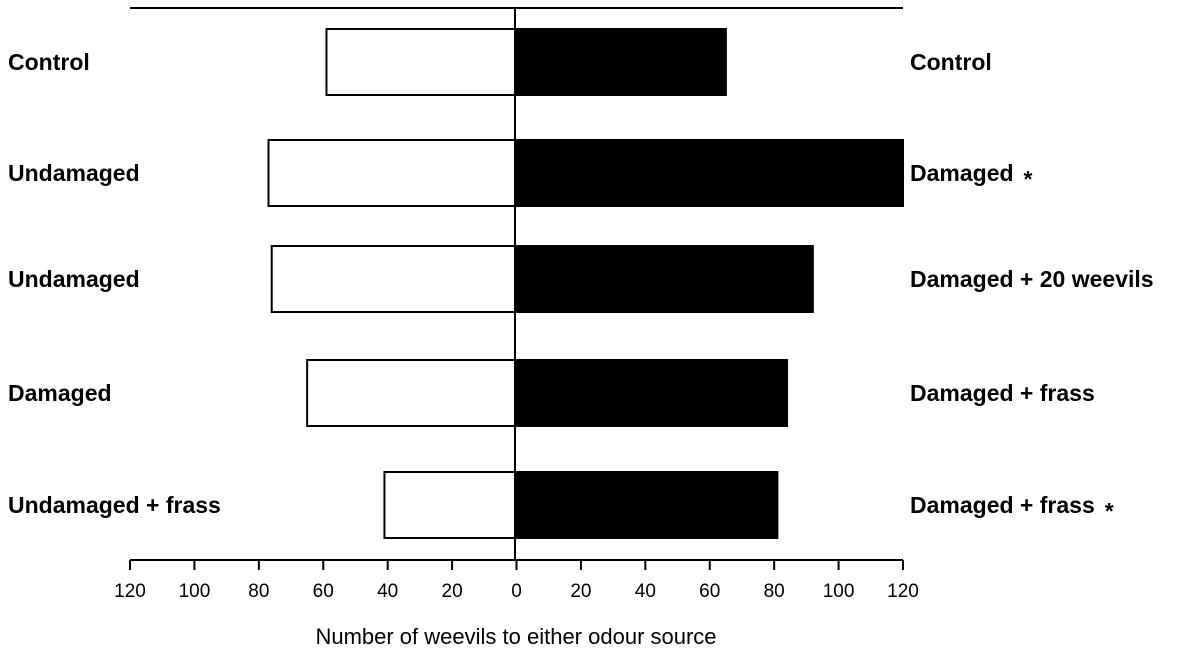  Describe the element at coordinates (114, 505) in the screenshot. I see `left-category-label: Undamaged + frass` at that location.